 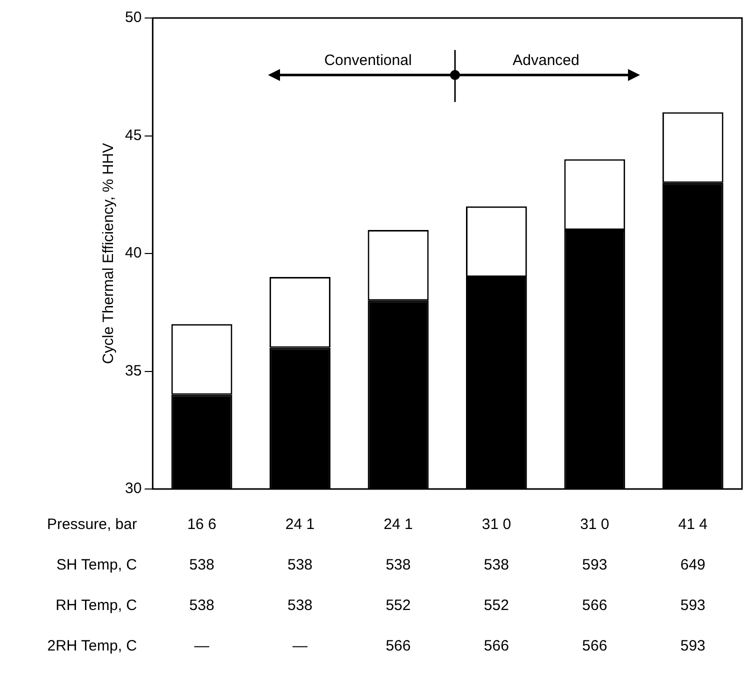 I want to click on y-tick-label: 40, so click(x=133, y=253).